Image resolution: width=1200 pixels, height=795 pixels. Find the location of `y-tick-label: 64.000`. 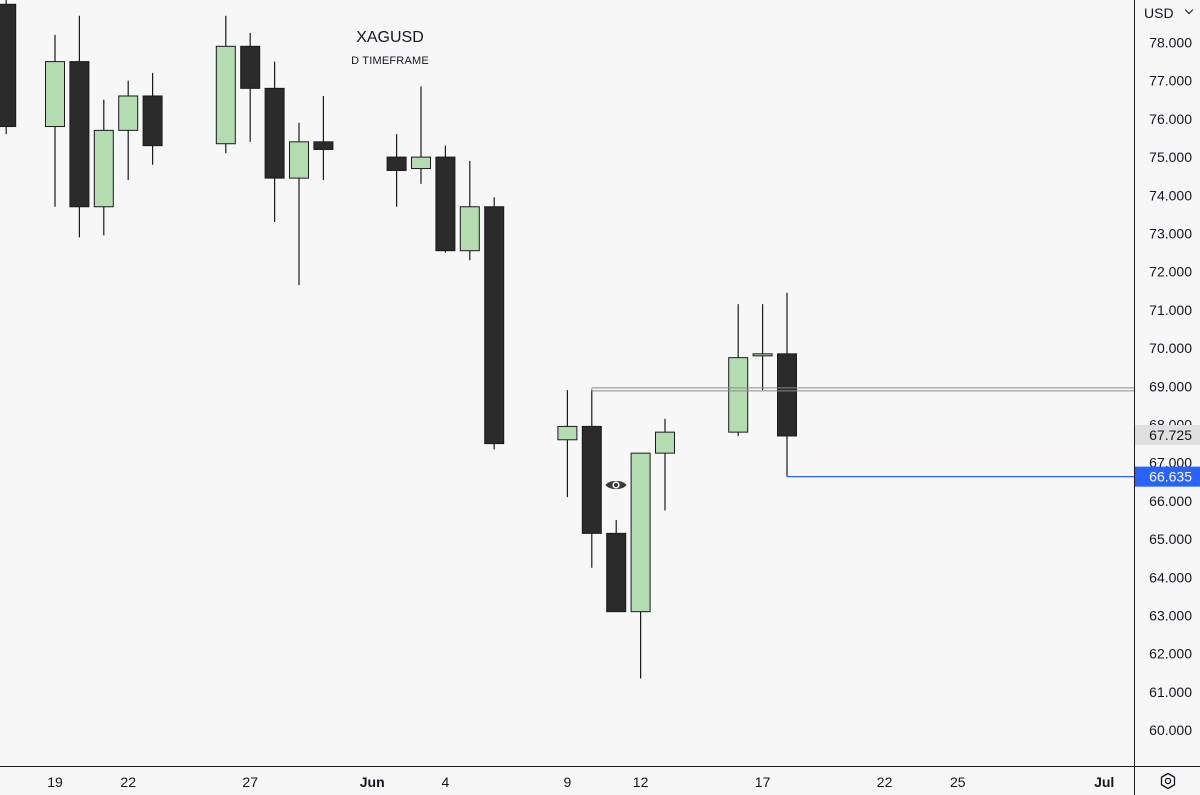

y-tick-label: 64.000 is located at coordinates (1170, 577).